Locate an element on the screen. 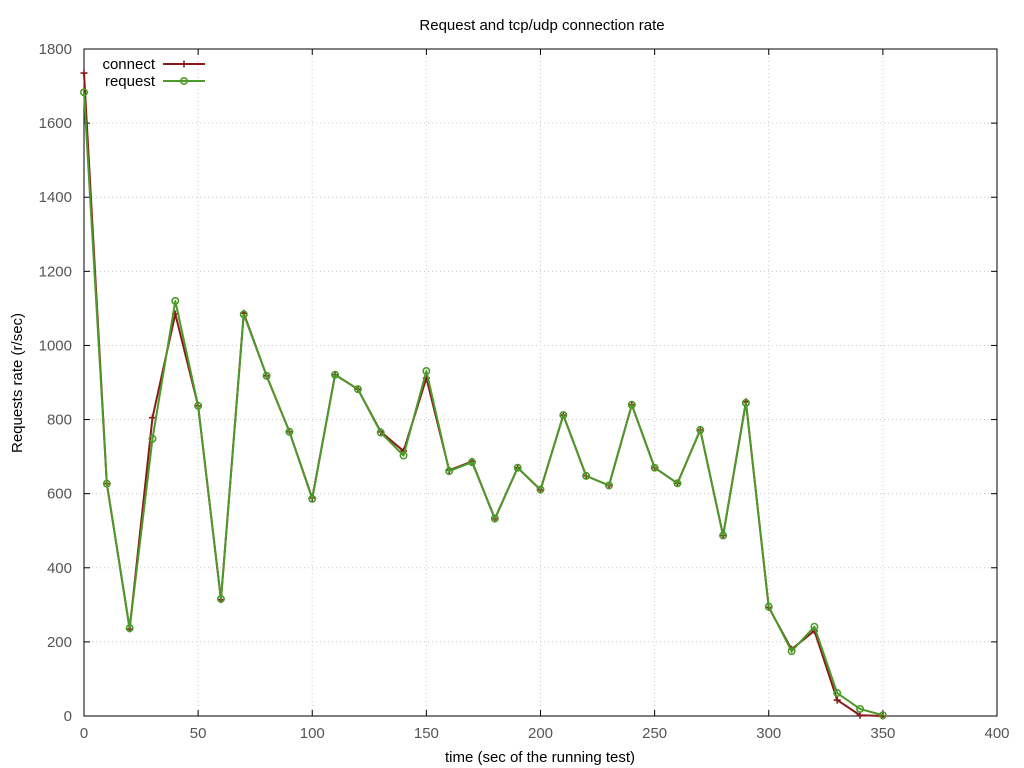  y-tick-label: 600 is located at coordinates (59, 494).